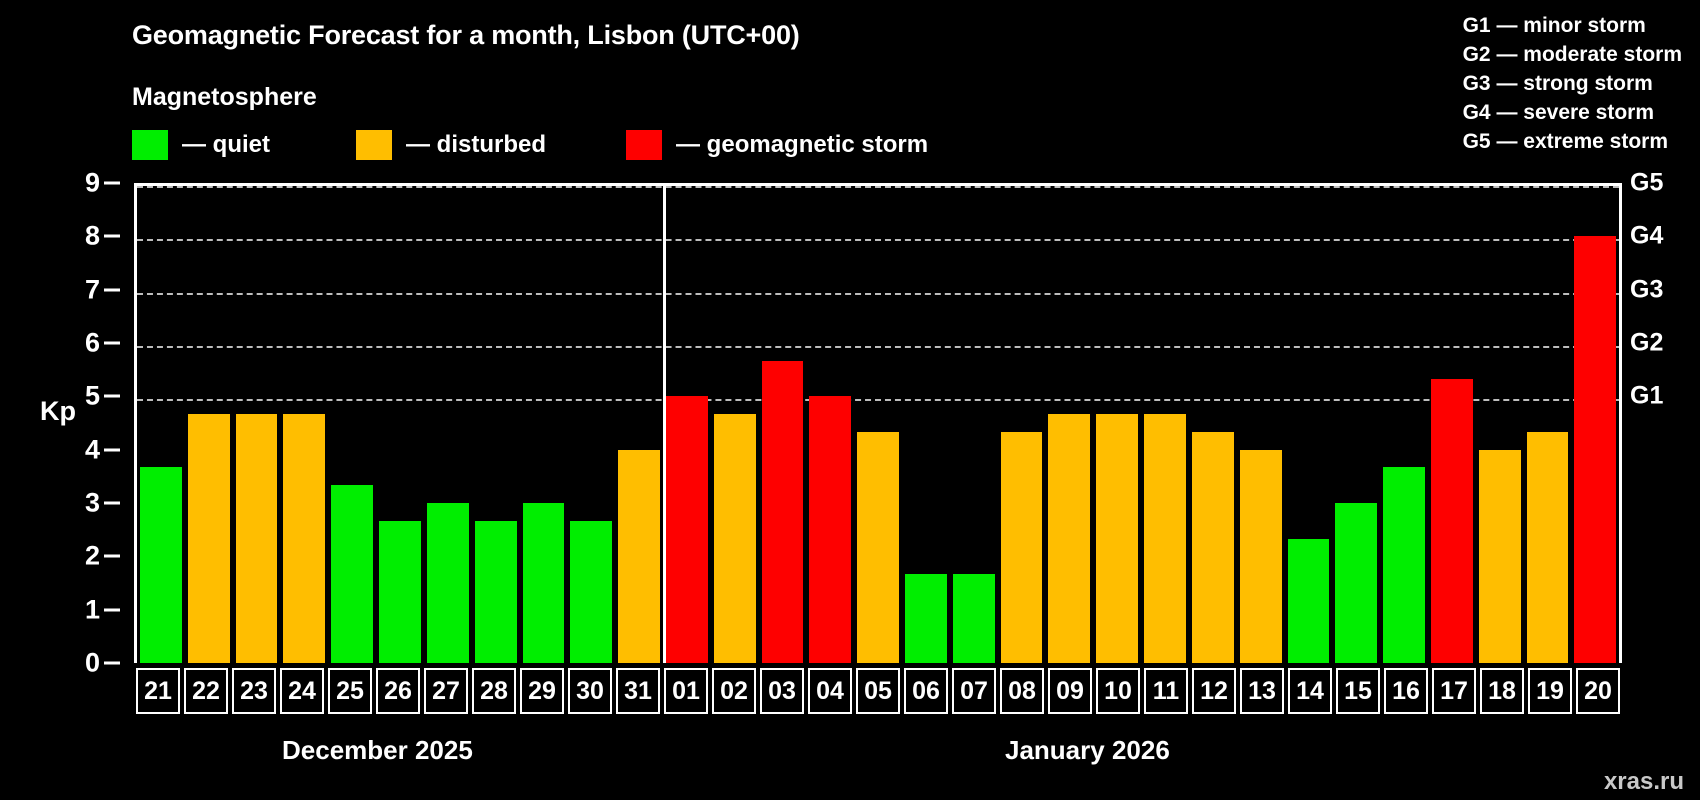 This screenshot has height=800, width=1700. Describe the element at coordinates (58, 411) in the screenshot. I see `y-axis-title: Kp` at that location.